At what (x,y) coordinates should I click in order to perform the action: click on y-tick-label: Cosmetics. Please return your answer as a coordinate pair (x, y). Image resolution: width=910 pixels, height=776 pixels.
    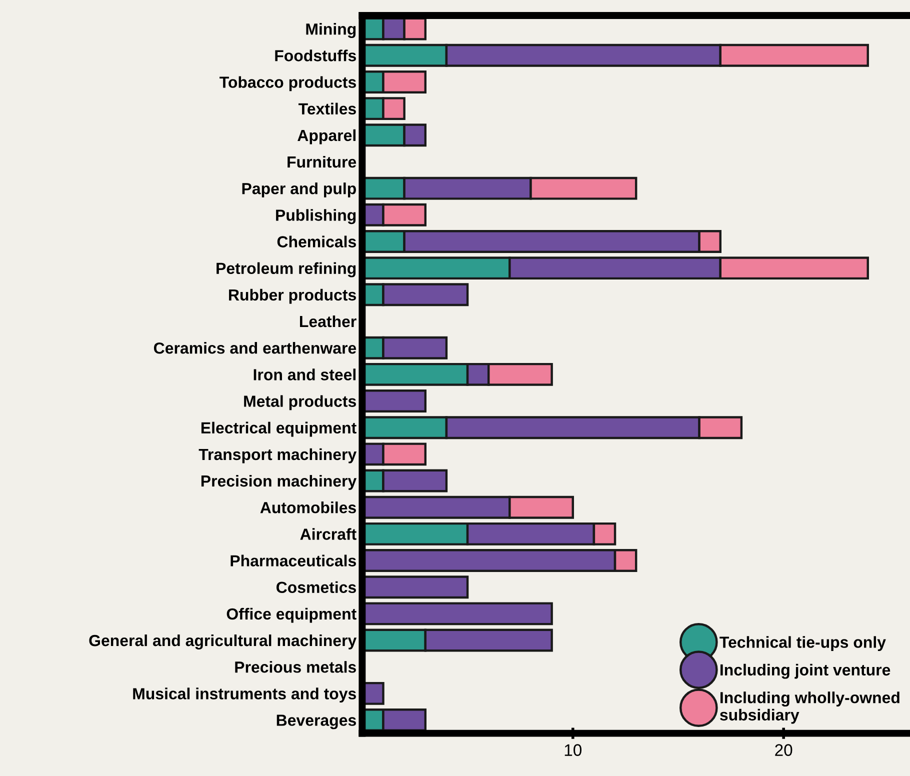
    Looking at the image, I should click on (316, 587).